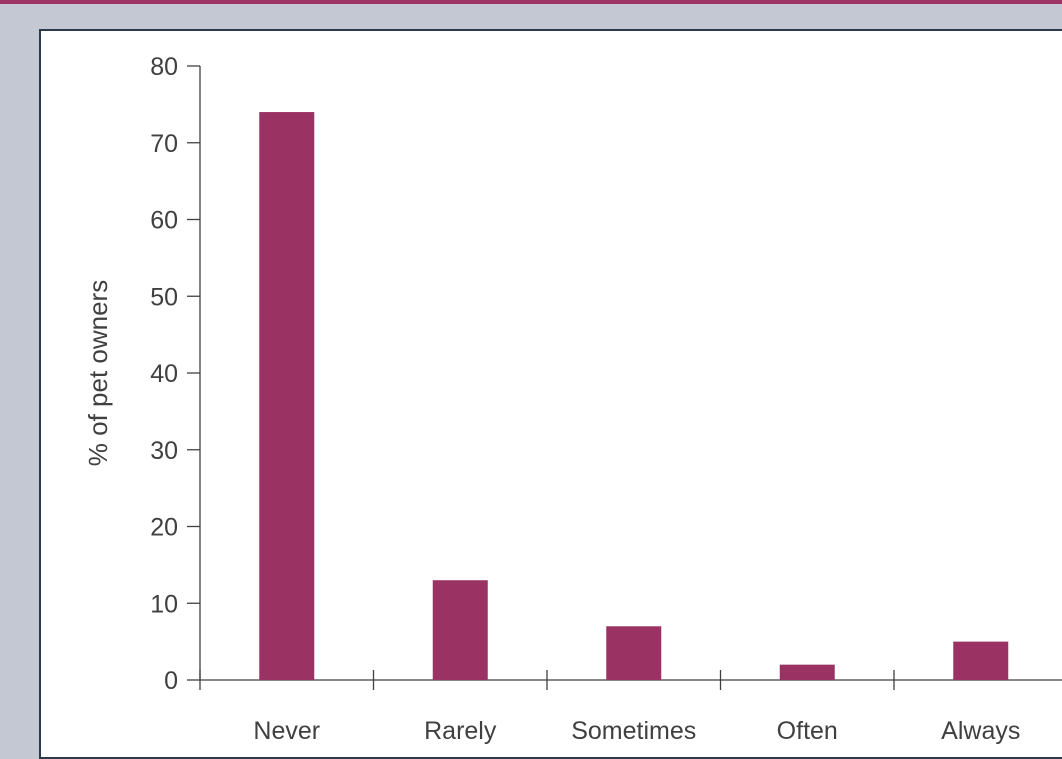  I want to click on y-tick-label: 0, so click(171, 681).